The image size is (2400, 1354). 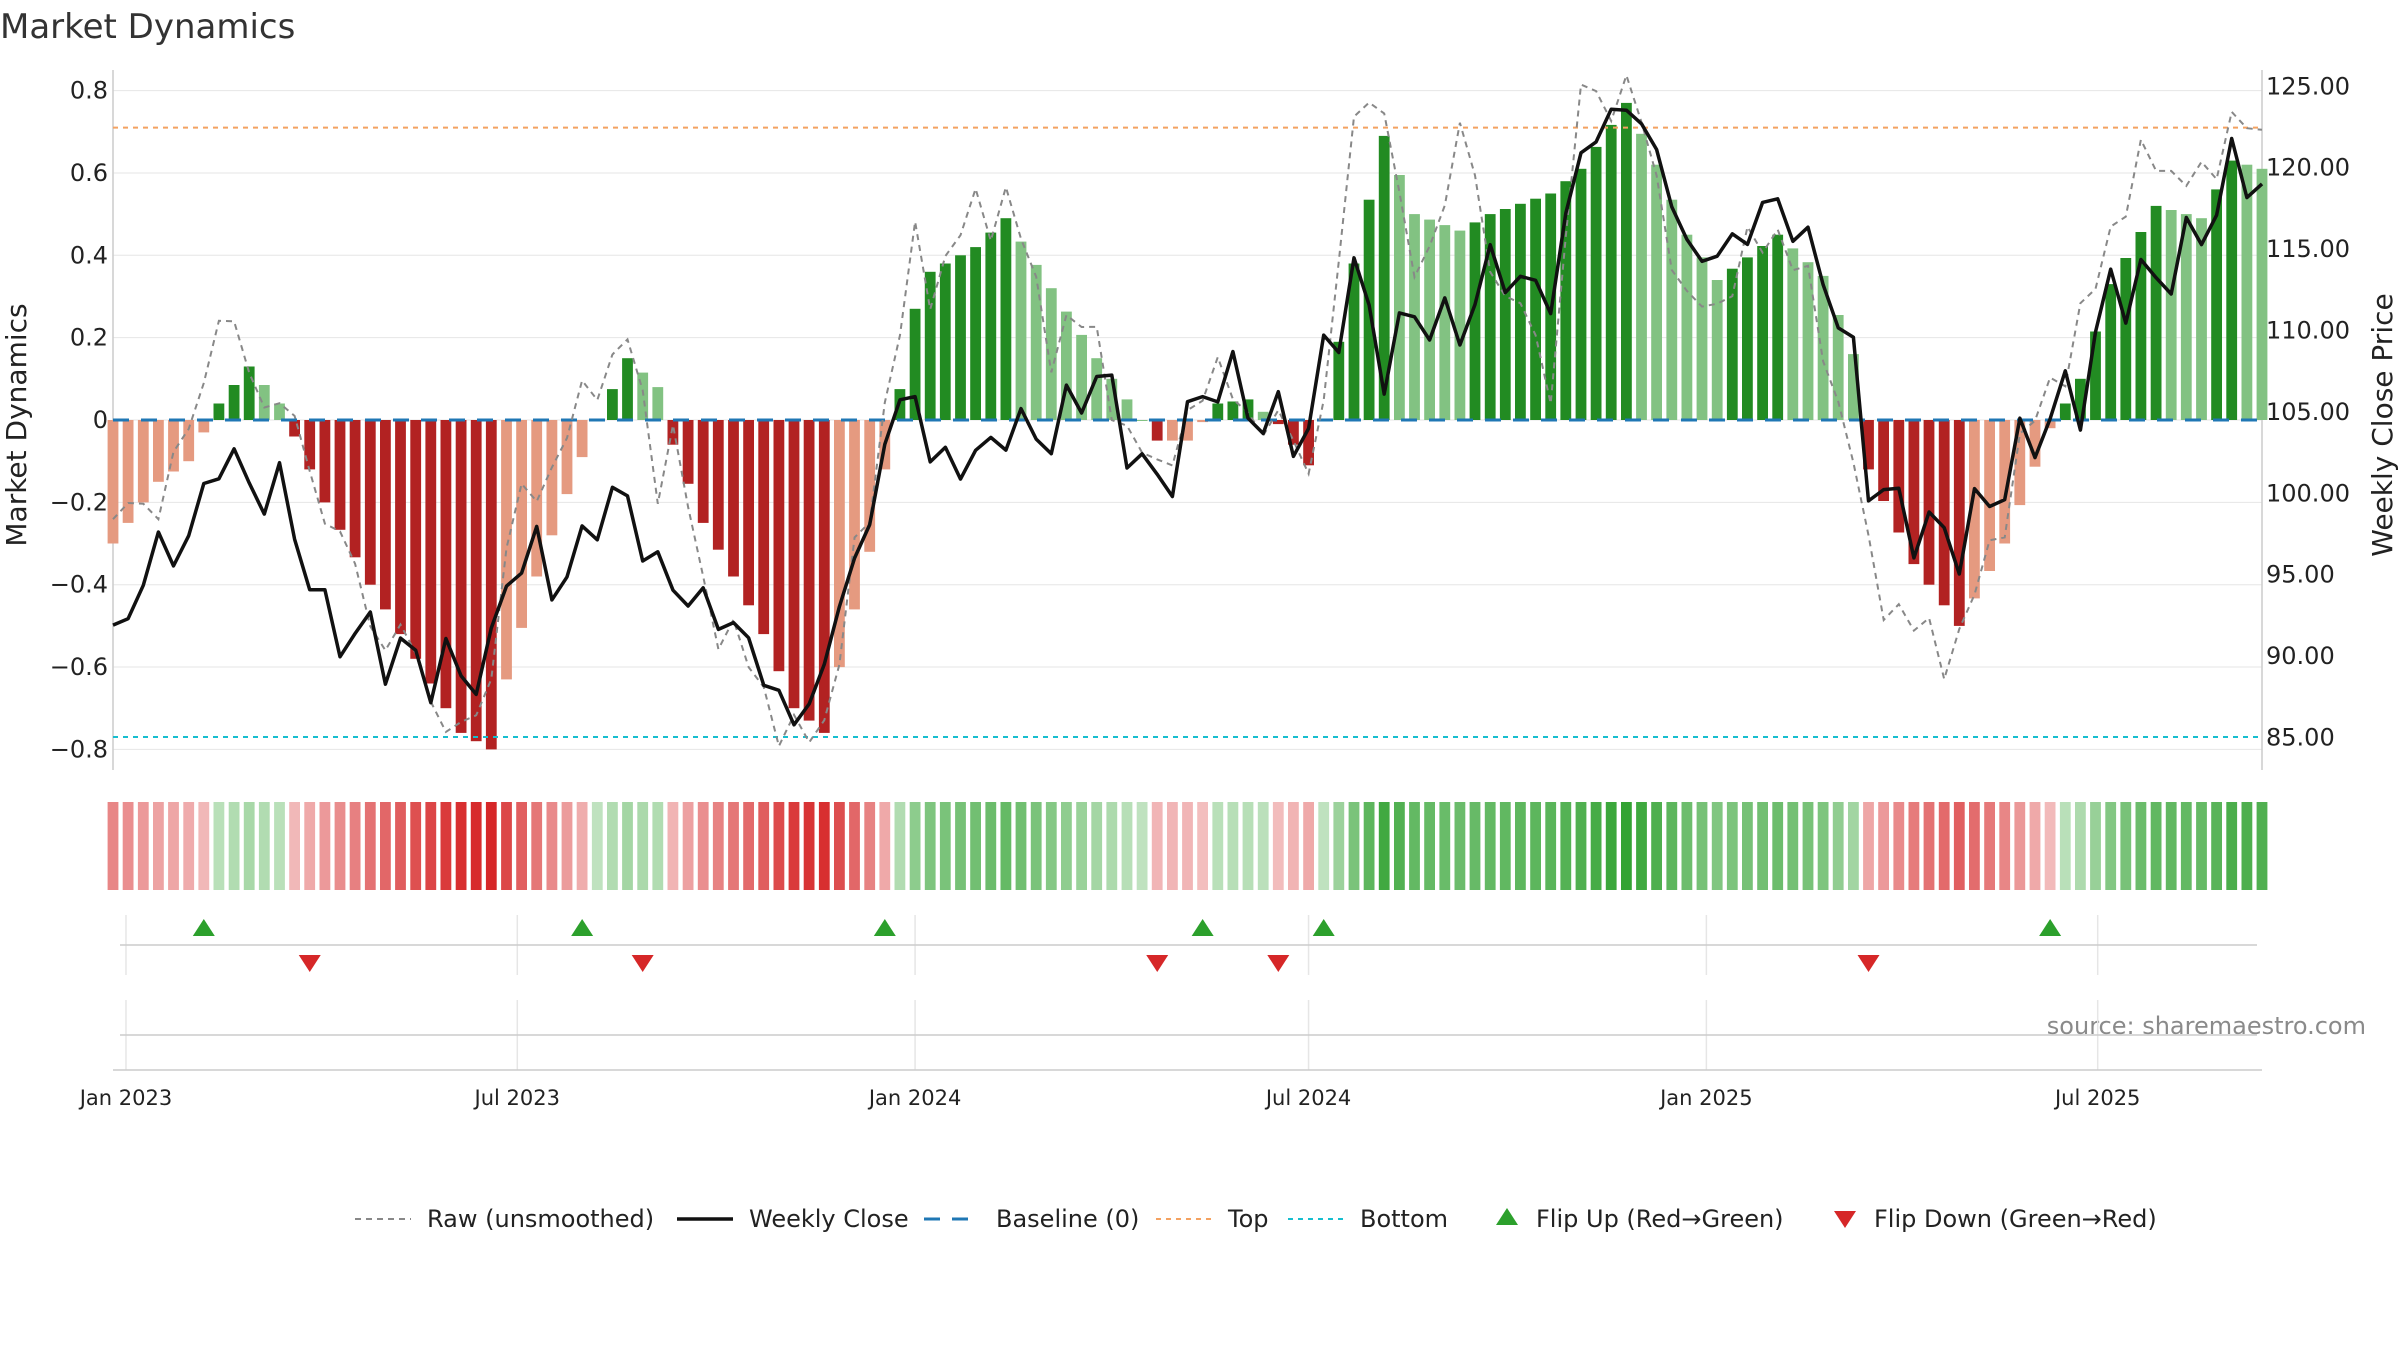 I want to click on right-tick-label: 120.00, so click(x=2308, y=168).